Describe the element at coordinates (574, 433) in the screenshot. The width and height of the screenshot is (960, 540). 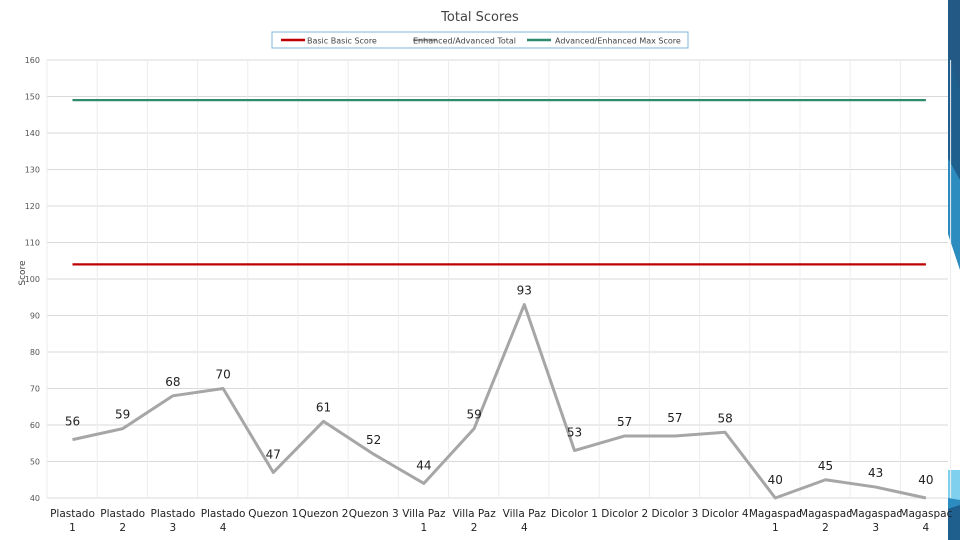
I see `data-label: 53` at that location.